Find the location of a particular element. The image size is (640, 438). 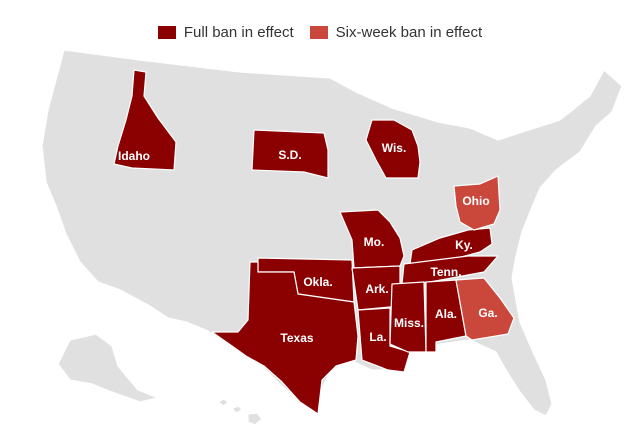

label-mississippi: Miss. is located at coordinates (409, 323).